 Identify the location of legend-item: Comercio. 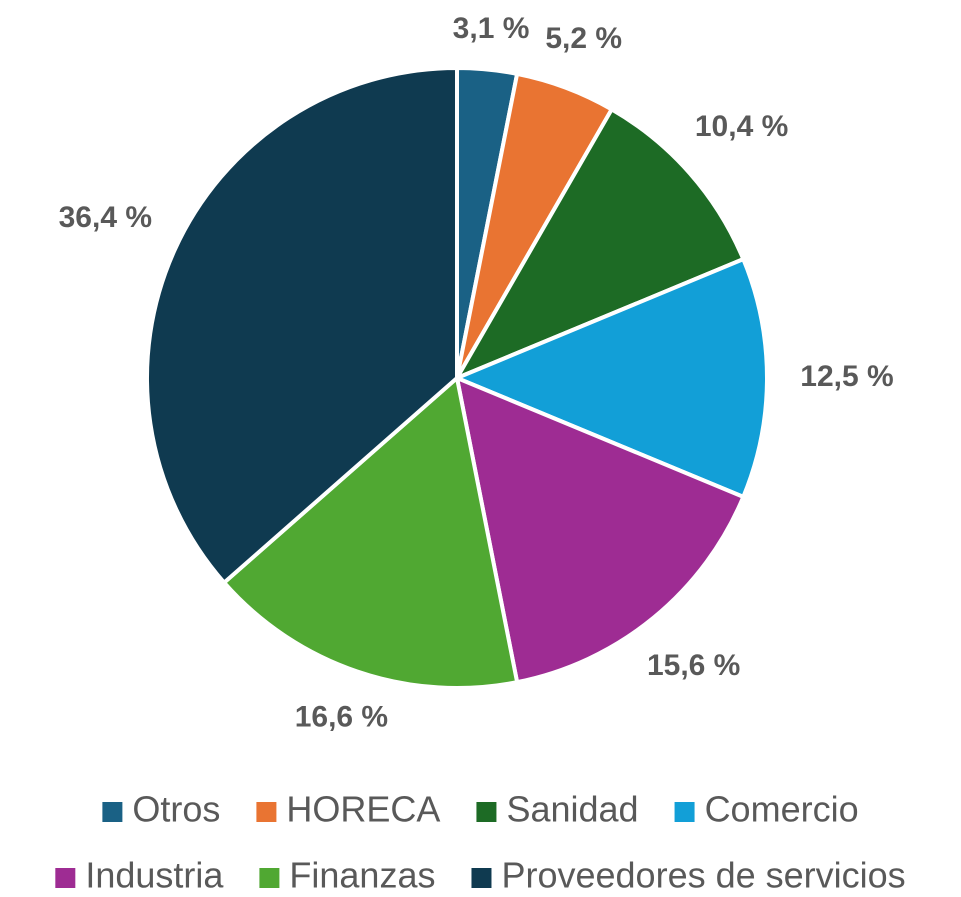
(766, 809).